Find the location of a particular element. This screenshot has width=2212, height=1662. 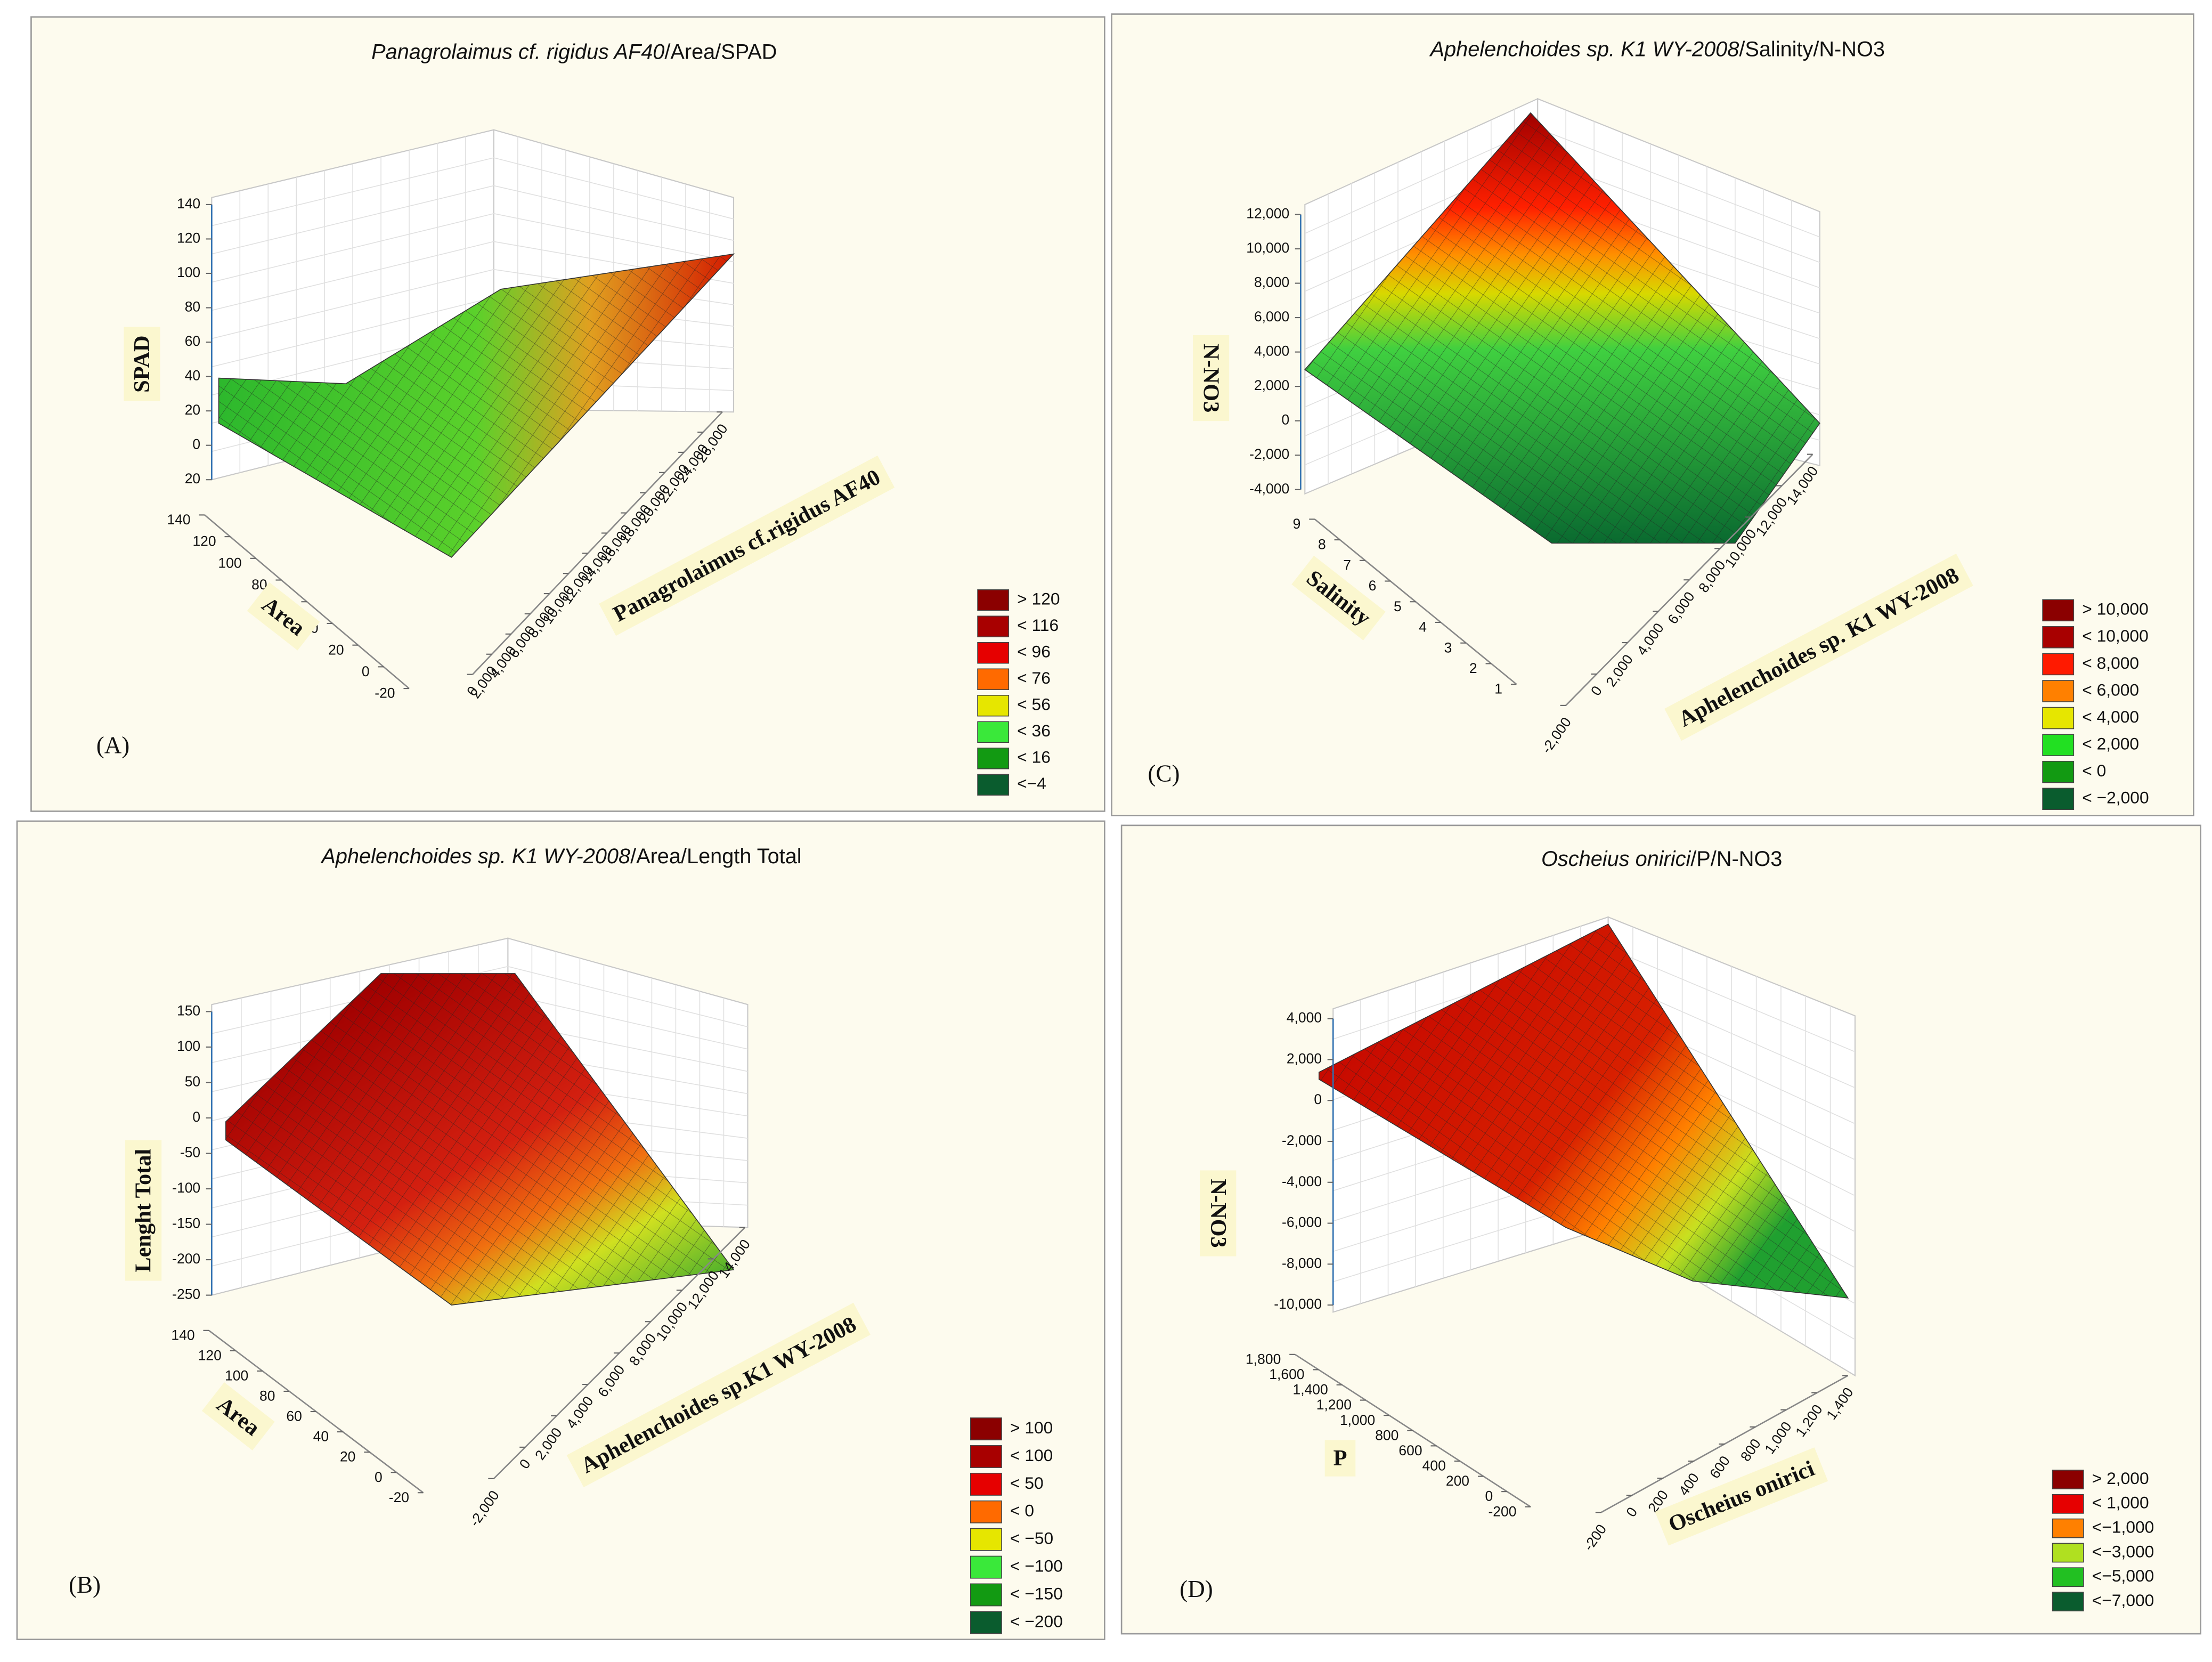

y-tick-label: 60 is located at coordinates (294, 1416).